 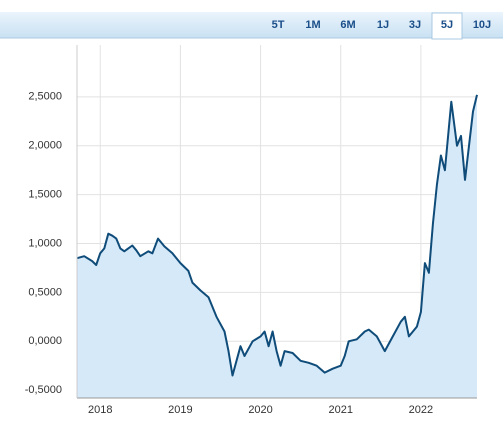 What do you see at coordinates (278, 25) in the screenshot?
I see `tab: 5T` at bounding box center [278, 25].